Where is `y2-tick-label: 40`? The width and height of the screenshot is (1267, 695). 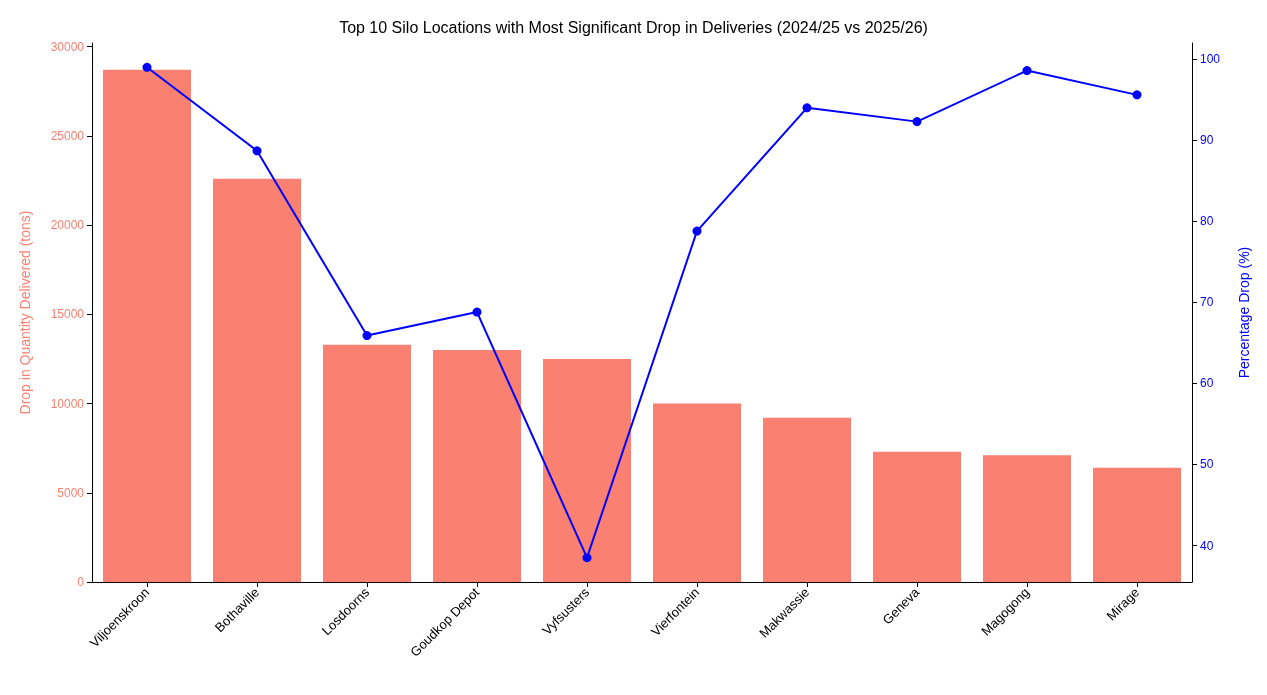 y2-tick-label: 40 is located at coordinates (1207, 545).